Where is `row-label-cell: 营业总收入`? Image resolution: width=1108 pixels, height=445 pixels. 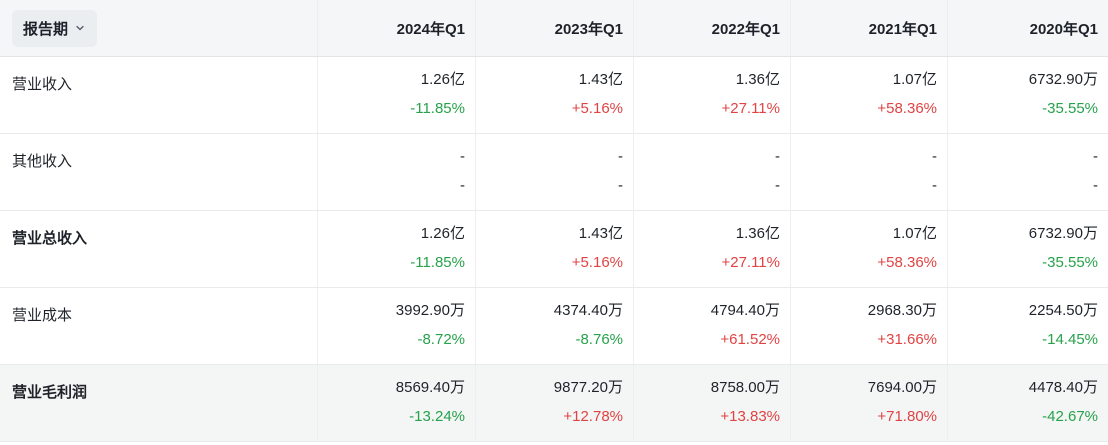
row-label-cell: 营业总收入 is located at coordinates (158, 249).